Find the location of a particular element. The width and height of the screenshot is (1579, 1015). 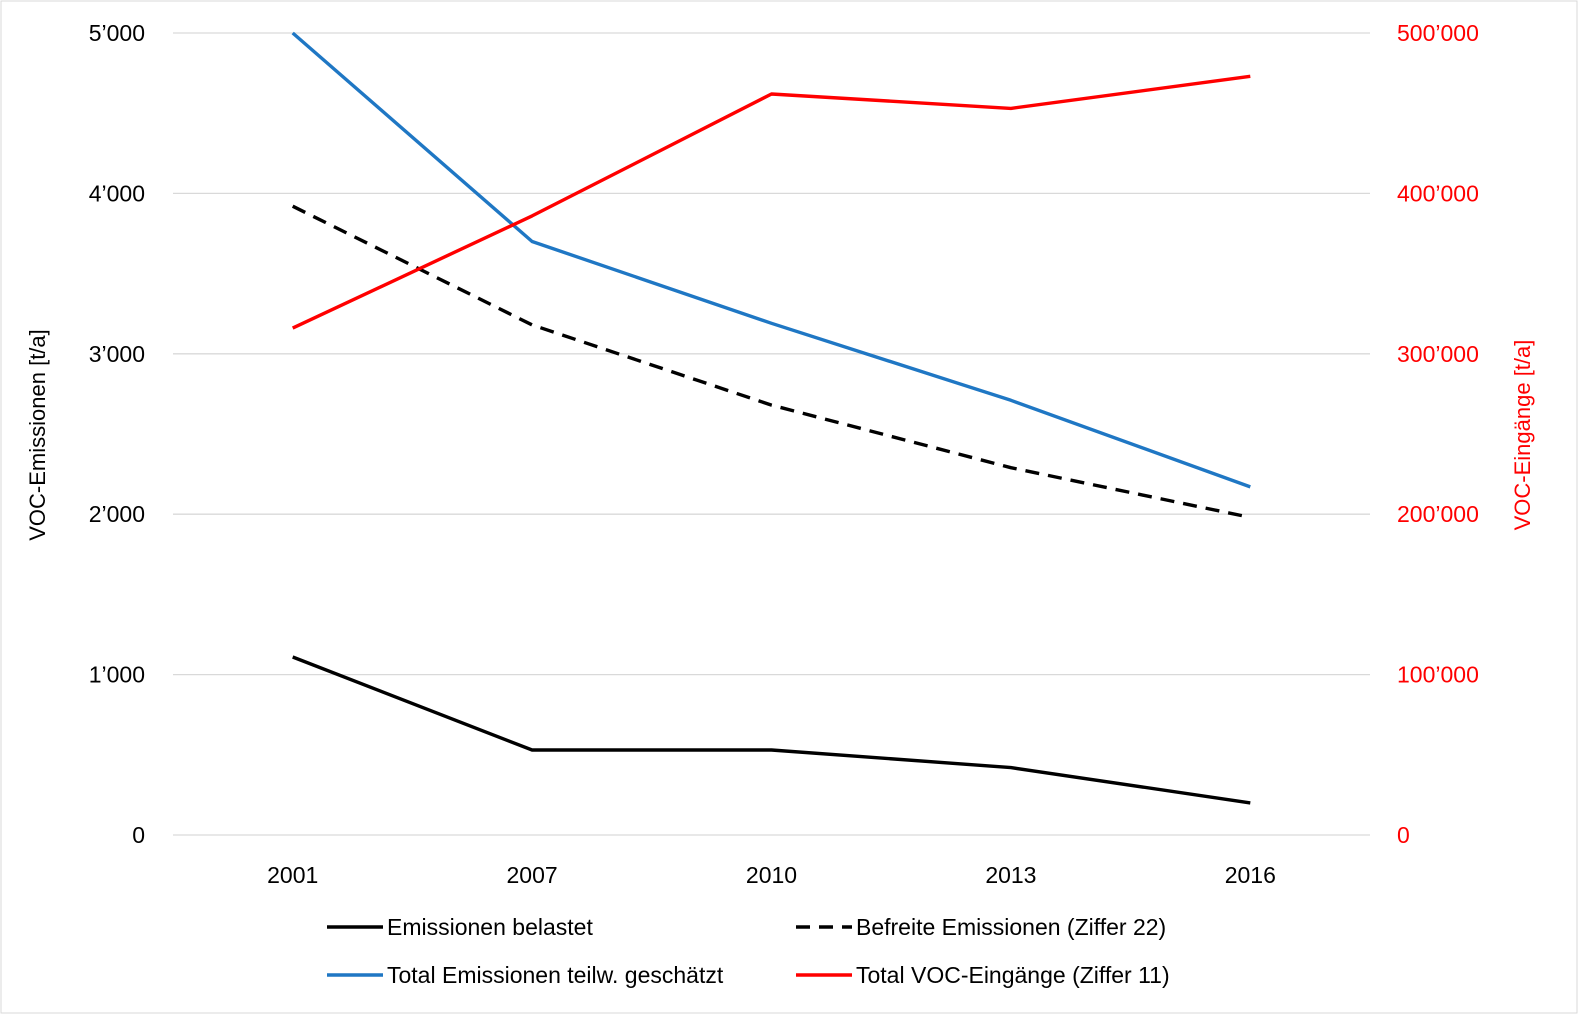

left-axis-title: VOC-Emissionen [t/a] is located at coordinates (37, 435).